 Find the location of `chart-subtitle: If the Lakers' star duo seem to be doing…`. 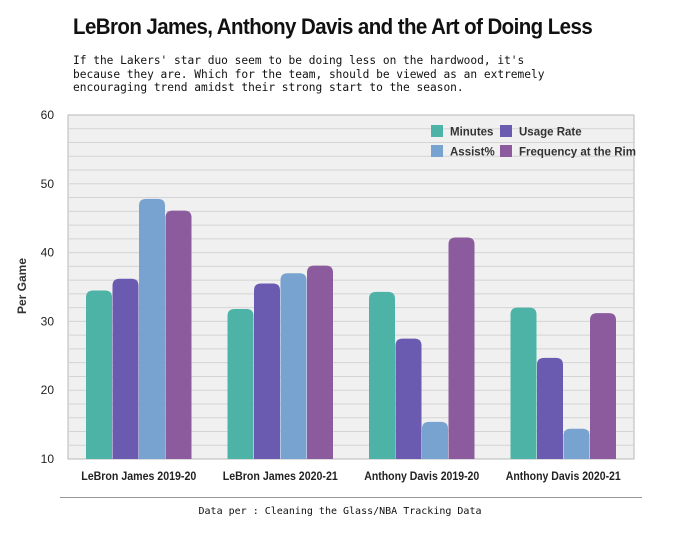

chart-subtitle: If the Lakers' star duo seem to be doing… is located at coordinates (309, 74).